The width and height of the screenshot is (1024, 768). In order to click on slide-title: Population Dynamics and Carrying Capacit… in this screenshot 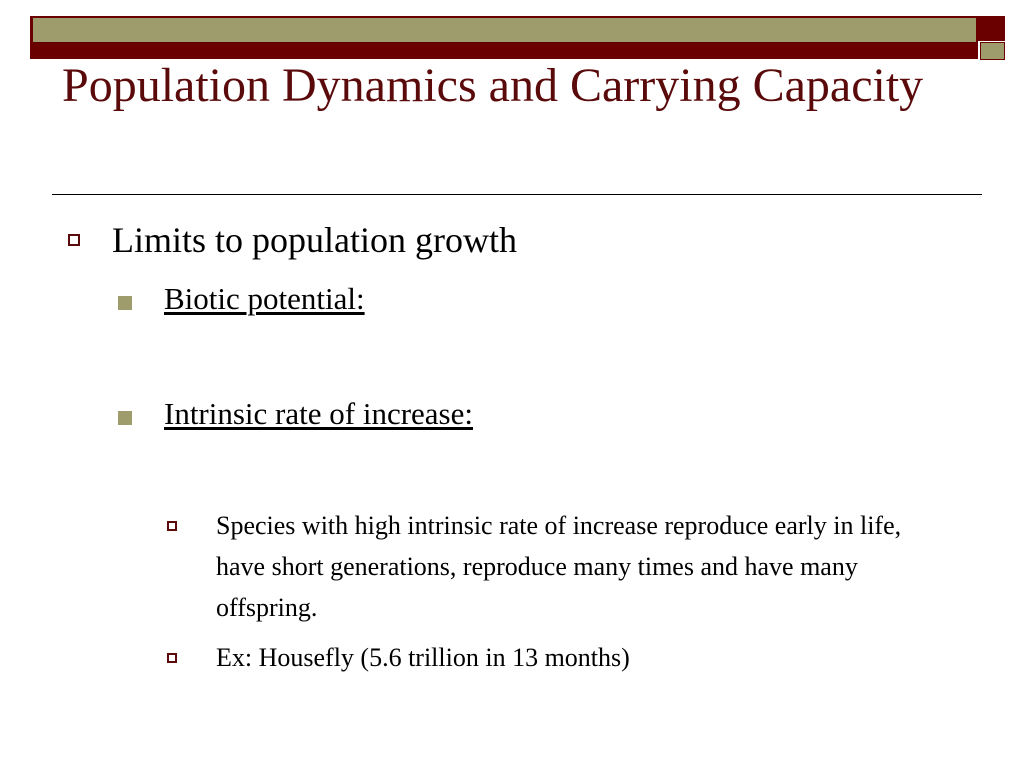, I will do `click(493, 85)`.